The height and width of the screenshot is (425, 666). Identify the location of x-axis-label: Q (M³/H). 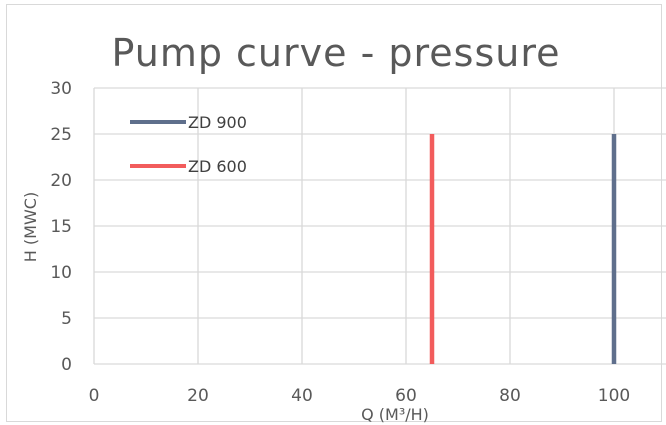
(395, 414).